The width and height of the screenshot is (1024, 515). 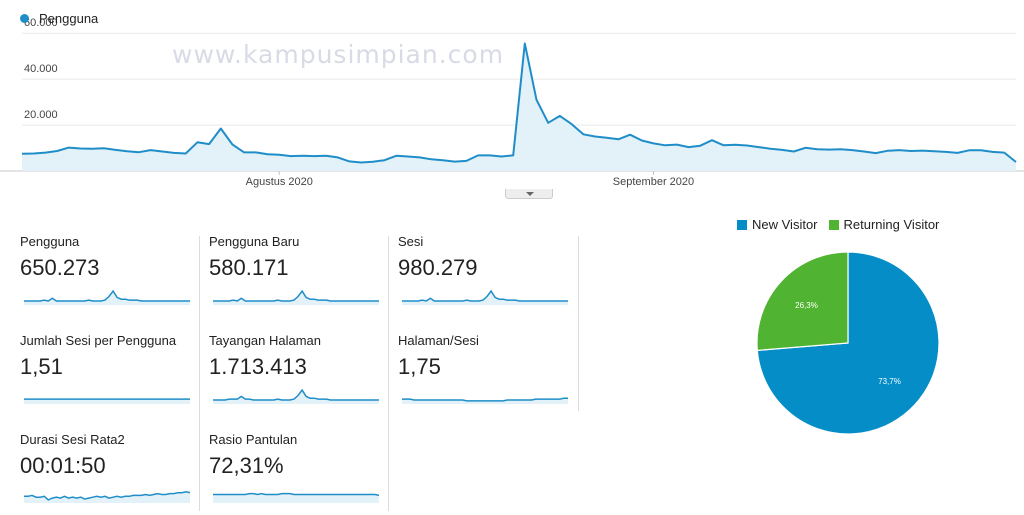 I want to click on pie-legend: New Visitor Returning Visitor, so click(x=843, y=224).